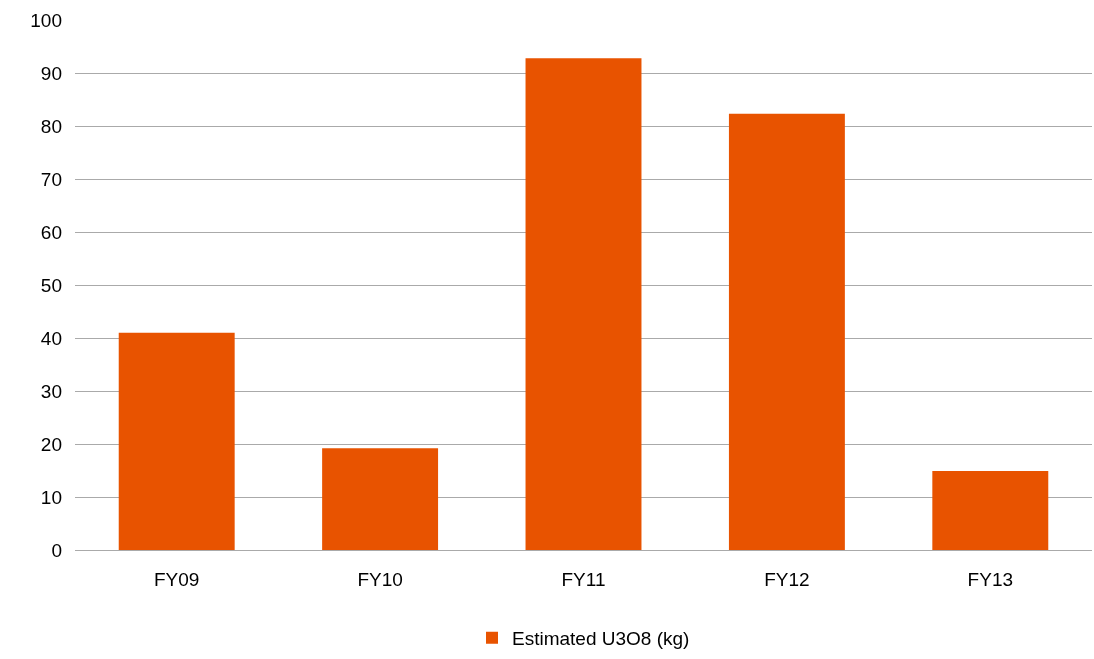 The width and height of the screenshot is (1094, 659). What do you see at coordinates (51, 179) in the screenshot?
I see `y-tick-label: 70` at bounding box center [51, 179].